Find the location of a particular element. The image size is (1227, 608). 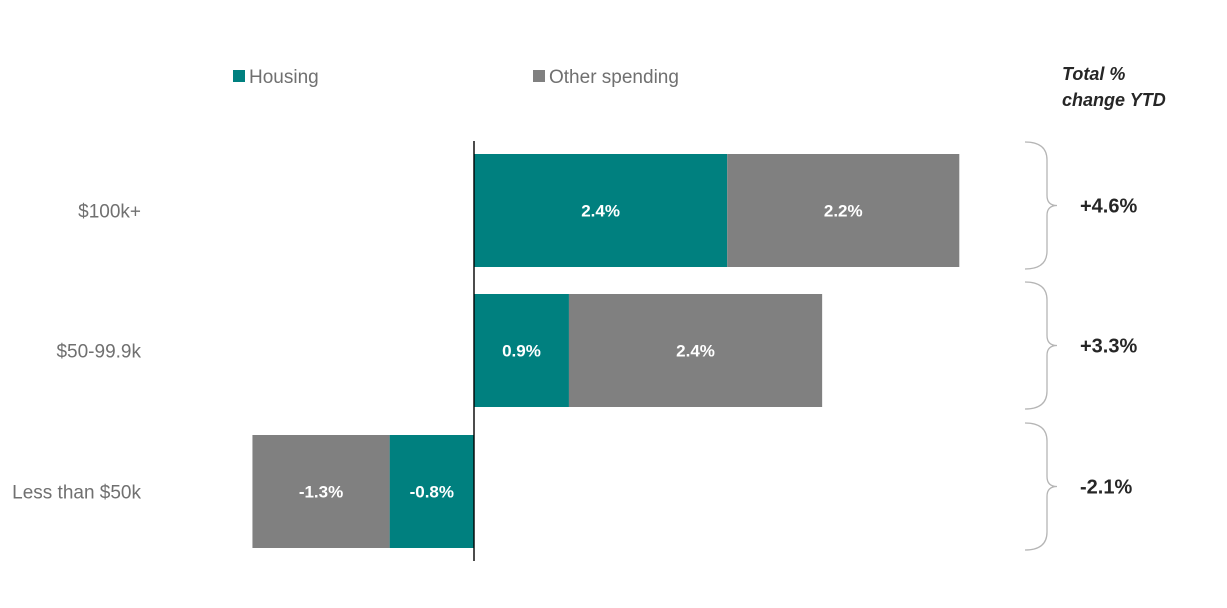

brace-less-than-50k is located at coordinates (1041, 486).